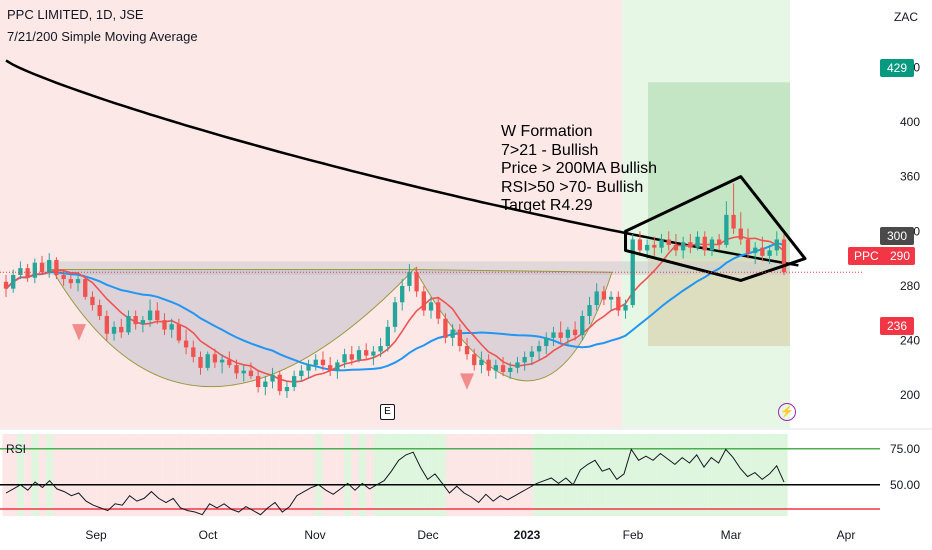 This screenshot has height=550, width=932. Describe the element at coordinates (826, 214) in the screenshot. I see `future-zone` at that location.